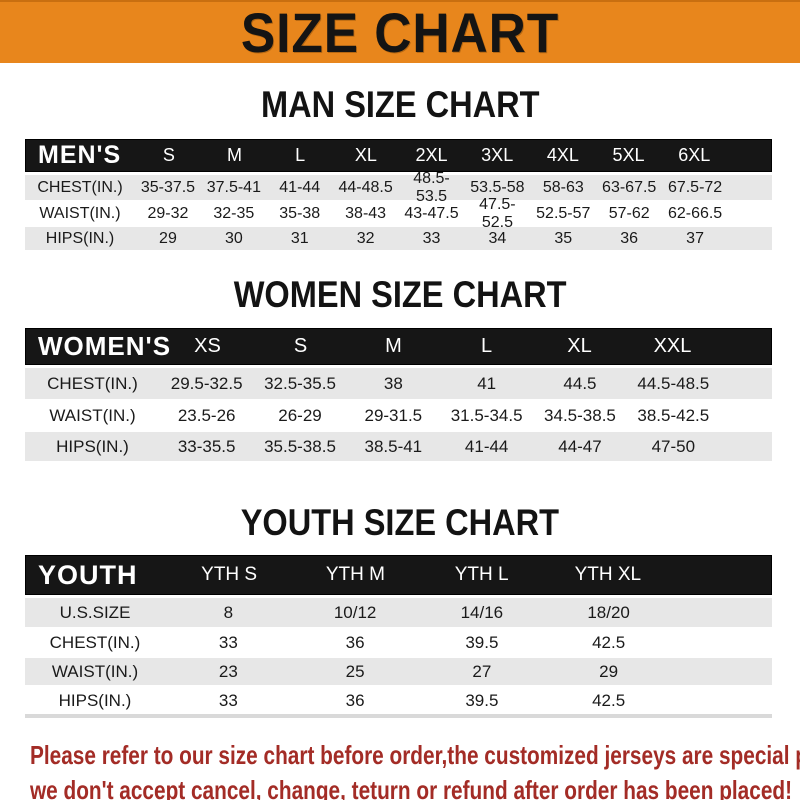  I want to click on table-cell: 58-63, so click(563, 187).